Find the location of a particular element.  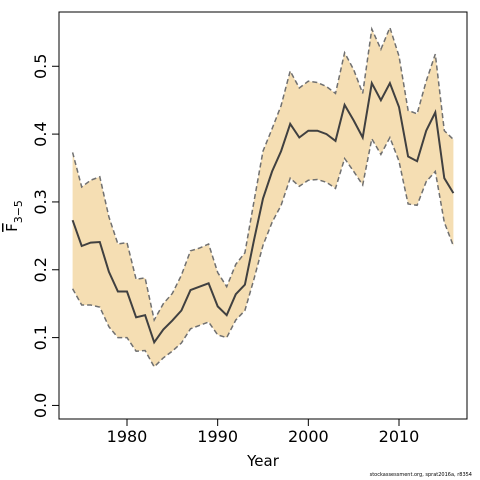

x-tick-label-1990: 1990 is located at coordinates (217, 436).